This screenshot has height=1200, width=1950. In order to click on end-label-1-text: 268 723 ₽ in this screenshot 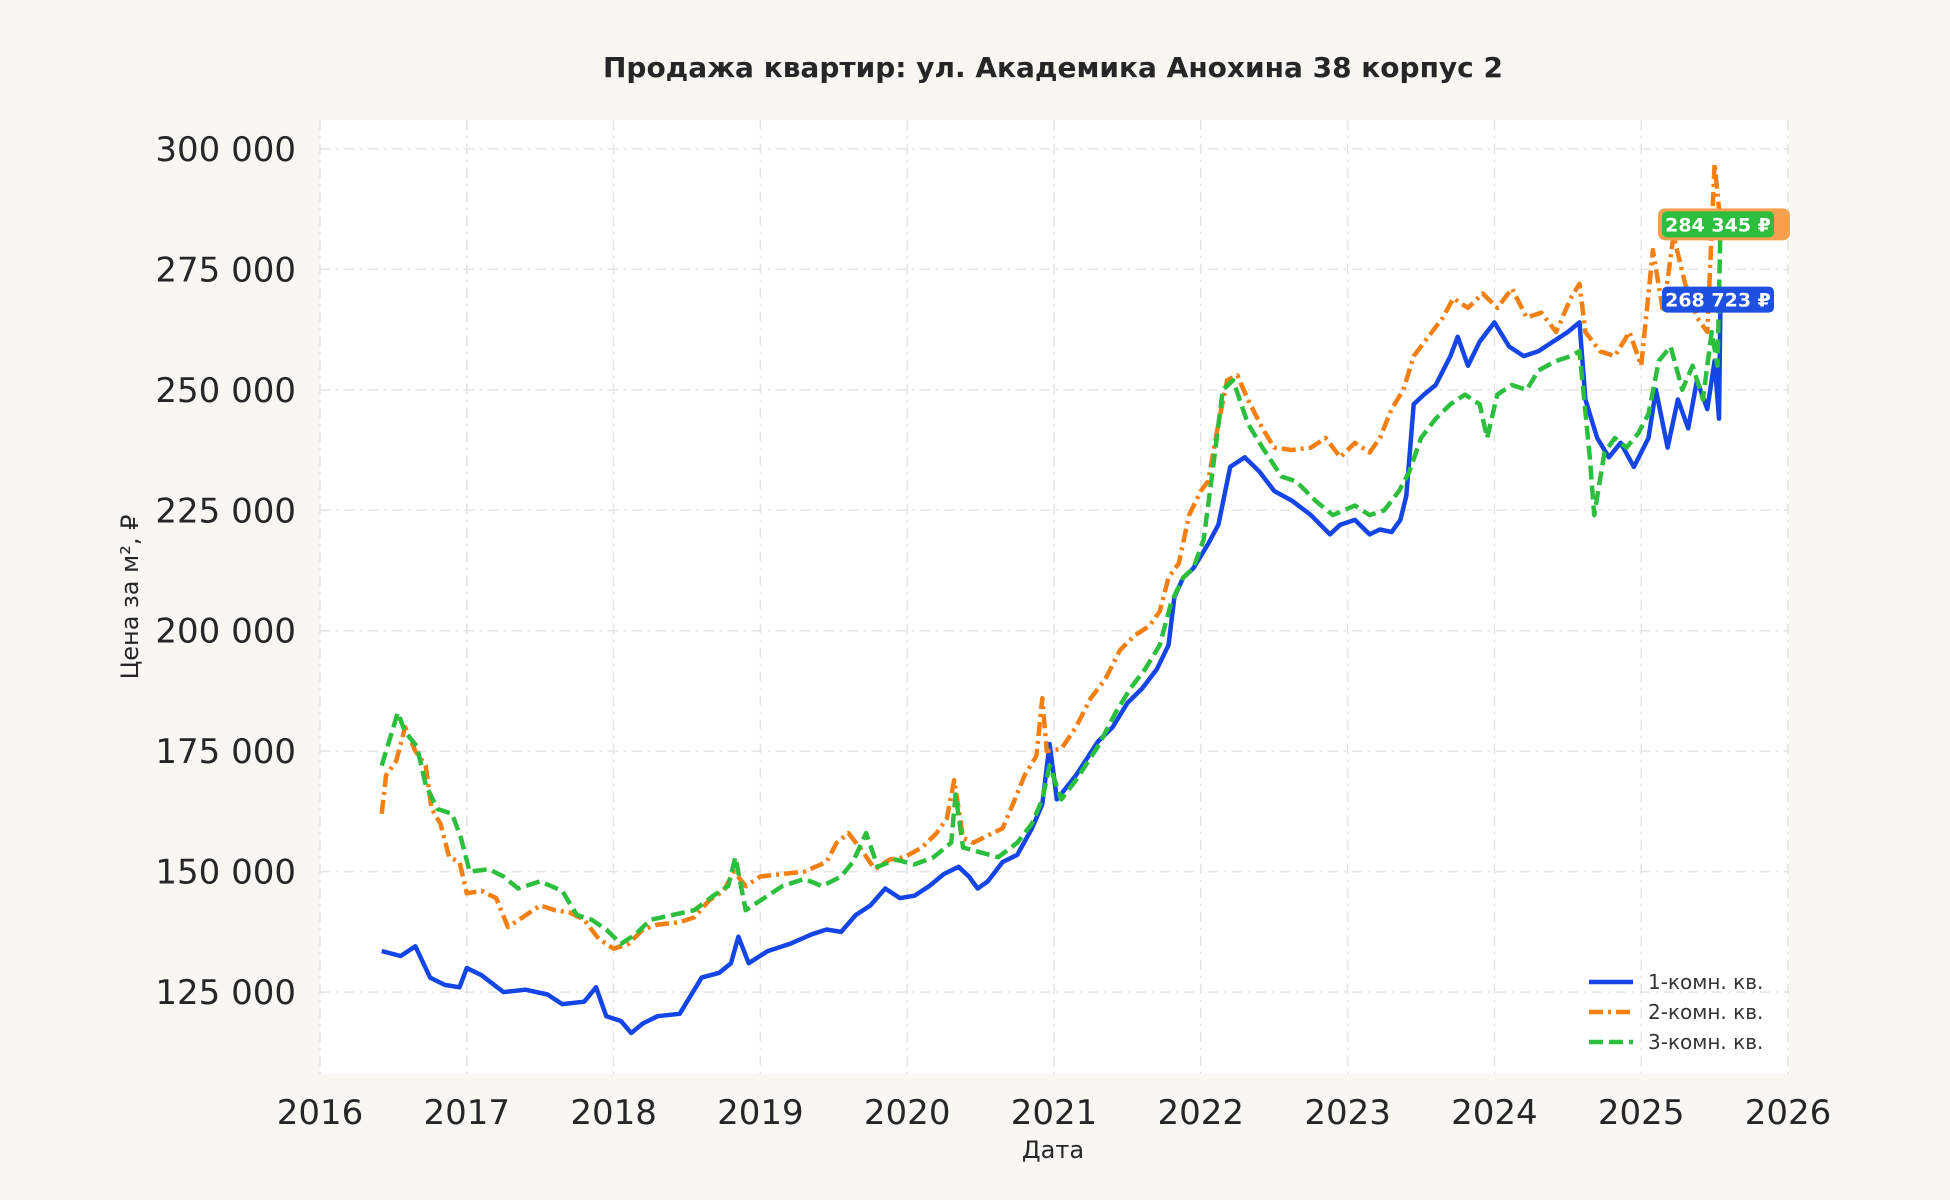, I will do `click(1718, 301)`.